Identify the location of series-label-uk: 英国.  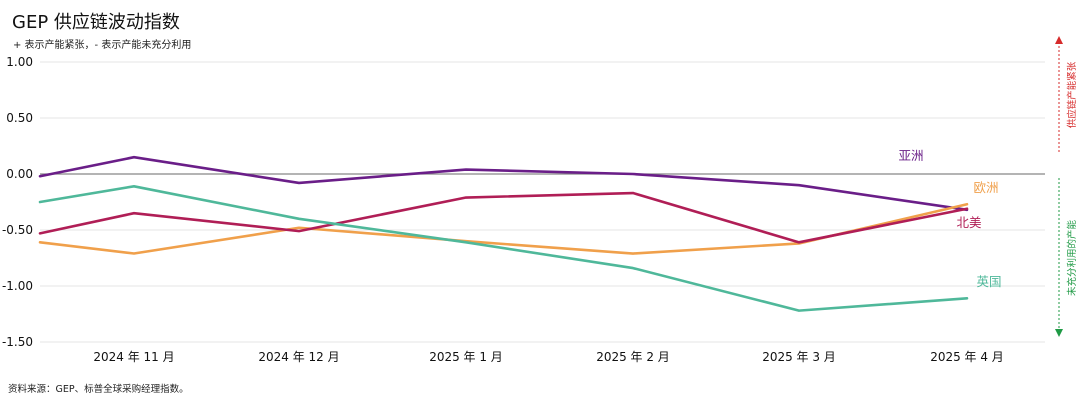
(988, 281).